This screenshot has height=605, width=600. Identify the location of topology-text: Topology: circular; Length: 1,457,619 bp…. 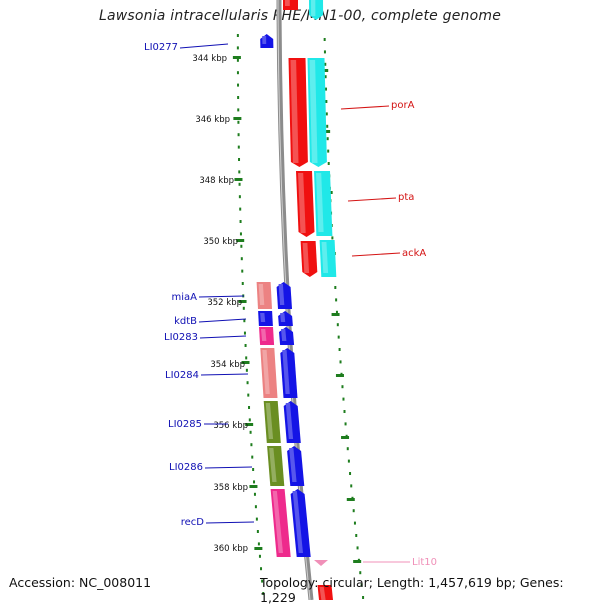
(412, 590).